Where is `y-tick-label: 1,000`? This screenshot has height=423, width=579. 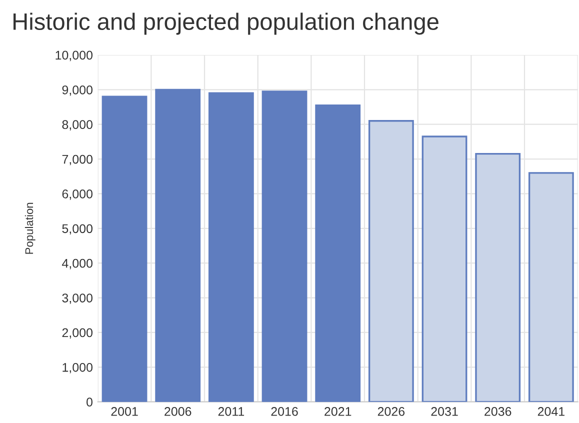
y-tick-label: 1,000 is located at coordinates (77, 368).